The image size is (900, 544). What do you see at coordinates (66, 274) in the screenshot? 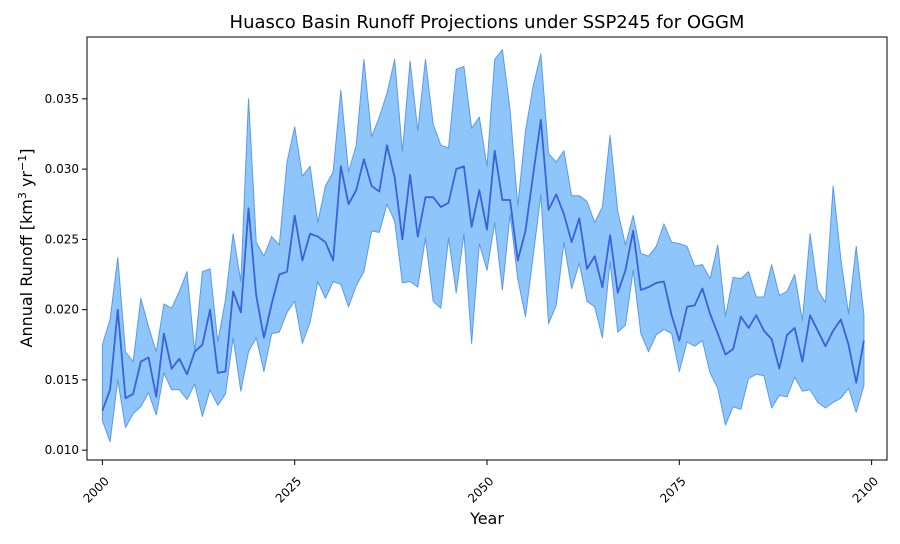
I see `y-axis: 0.010 0.015 0.020 0.025 0.030 0.035` at bounding box center [66, 274].